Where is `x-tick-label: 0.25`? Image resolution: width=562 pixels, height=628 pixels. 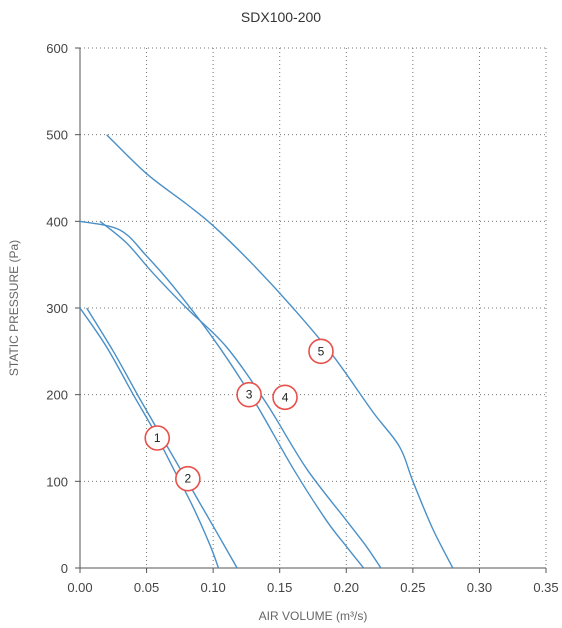 x-tick-label: 0.25 is located at coordinates (412, 587).